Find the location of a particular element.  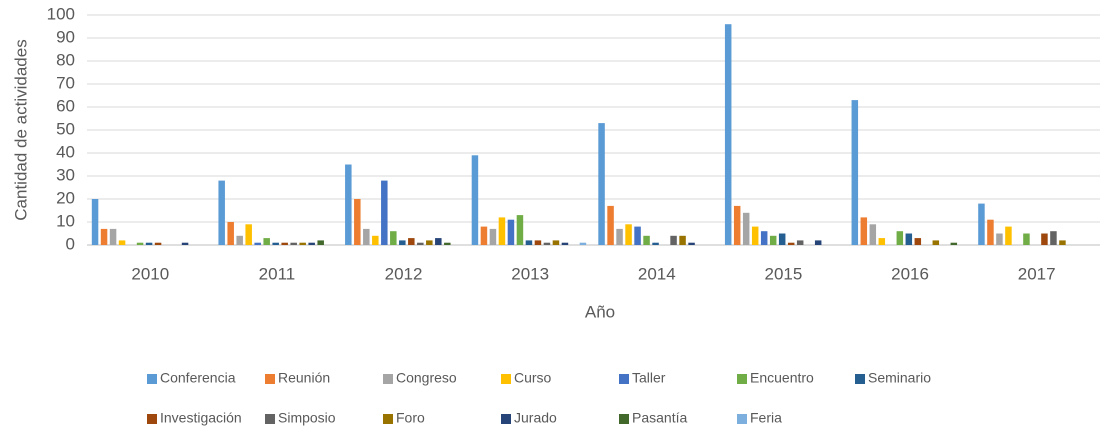

y-axis-label: Cantidad de actividades is located at coordinates (20, 129).